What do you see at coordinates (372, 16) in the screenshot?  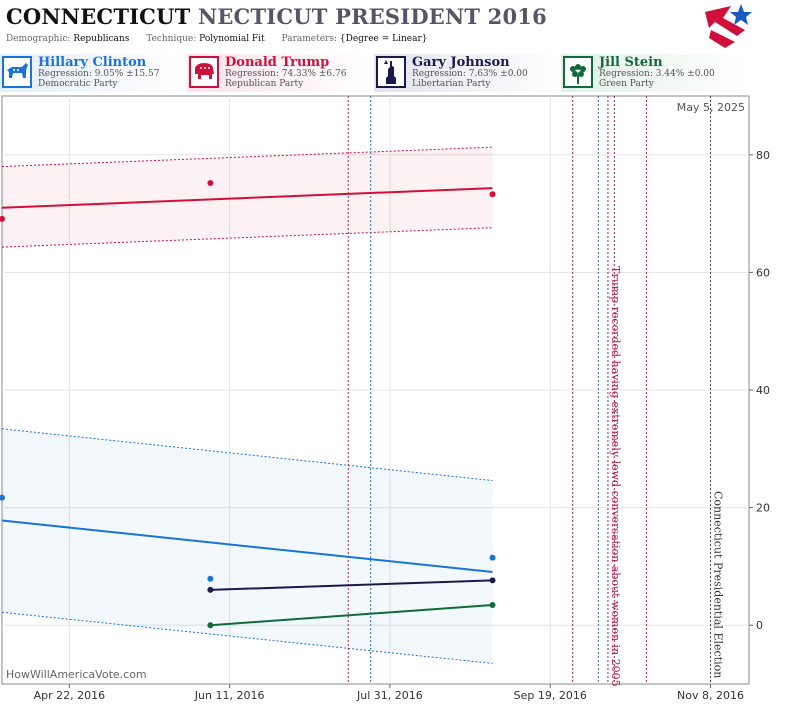 I see `title-rest: NECTICUT PRESIDENT 2016` at bounding box center [372, 16].